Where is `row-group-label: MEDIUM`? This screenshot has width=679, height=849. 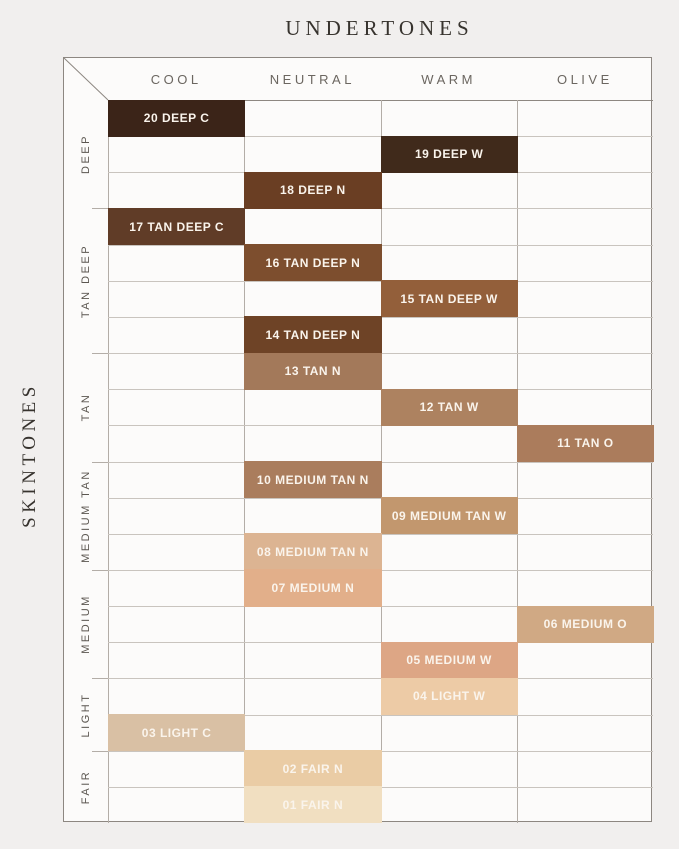 row-group-label: MEDIUM is located at coordinates (86, 624).